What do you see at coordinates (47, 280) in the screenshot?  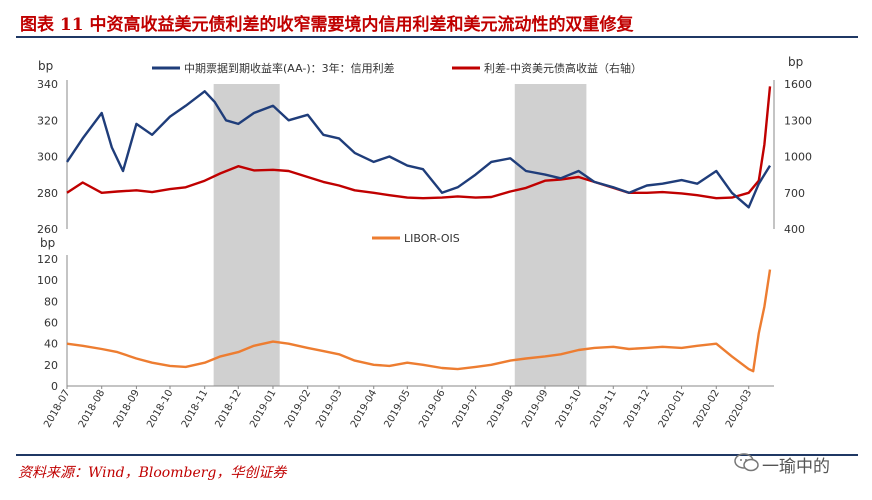 I see `bottom-tick-label: 100` at bounding box center [47, 280].